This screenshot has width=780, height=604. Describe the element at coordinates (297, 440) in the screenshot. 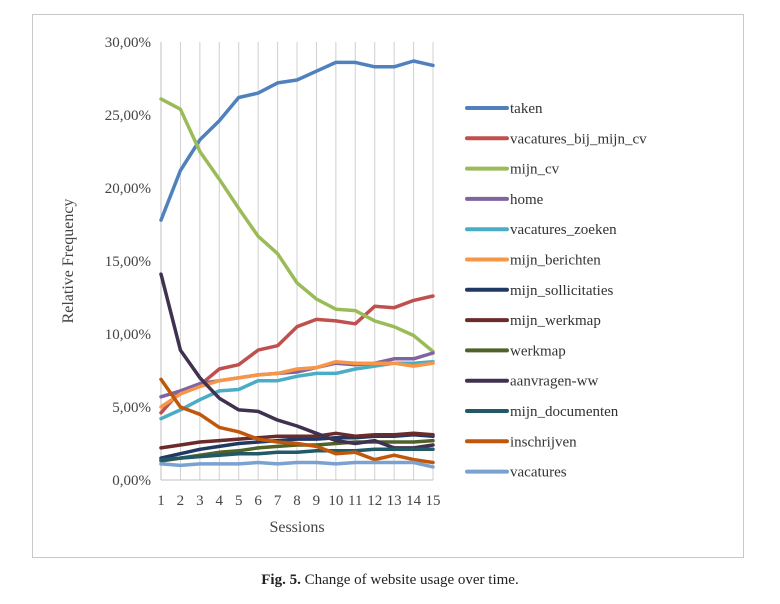

I see `series-line-mijn_werkmap` at that location.